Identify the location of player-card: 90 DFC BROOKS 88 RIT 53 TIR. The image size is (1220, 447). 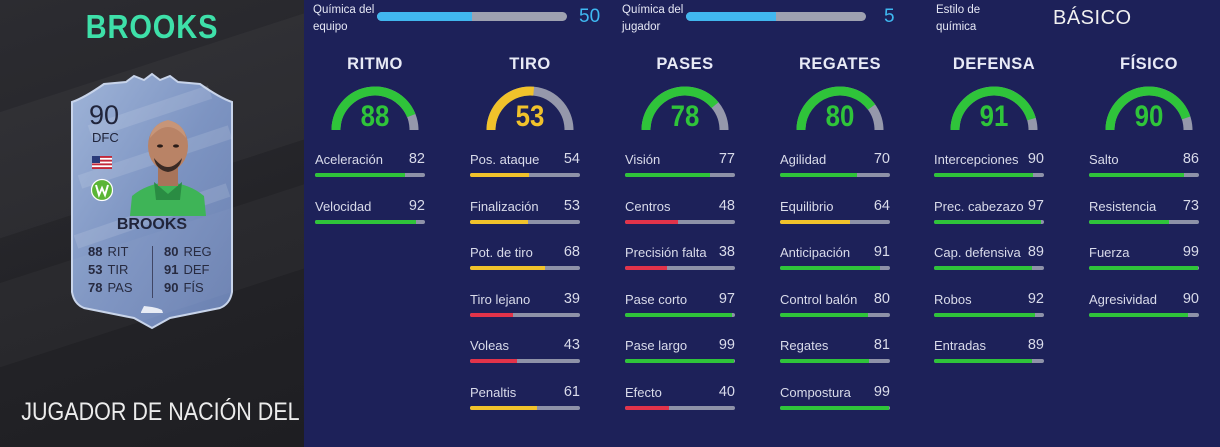
(152, 201).